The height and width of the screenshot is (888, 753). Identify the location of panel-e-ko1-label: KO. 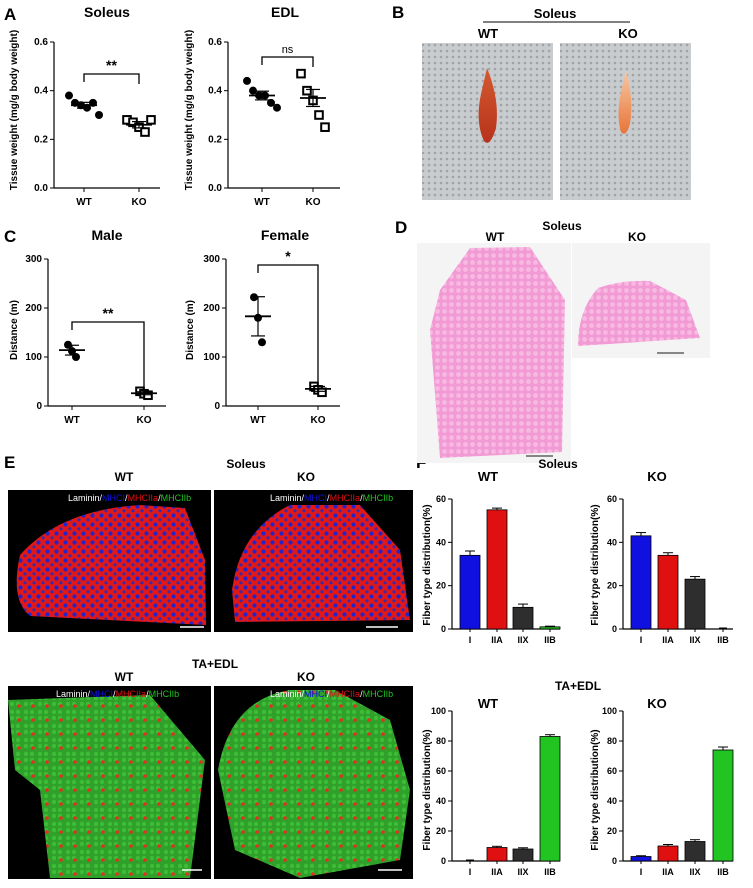
(306, 477).